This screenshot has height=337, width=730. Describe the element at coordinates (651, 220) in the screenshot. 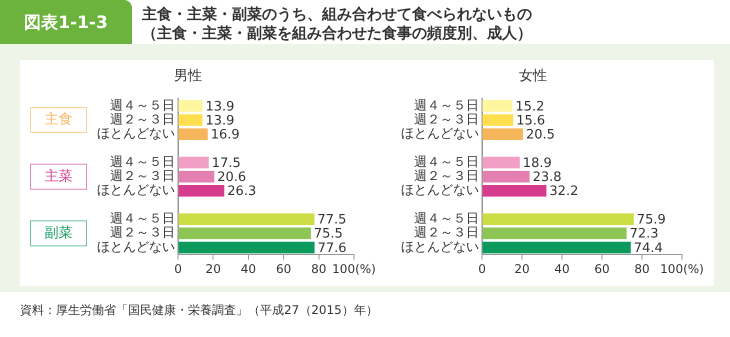

I see `data-label: 75.9` at that location.